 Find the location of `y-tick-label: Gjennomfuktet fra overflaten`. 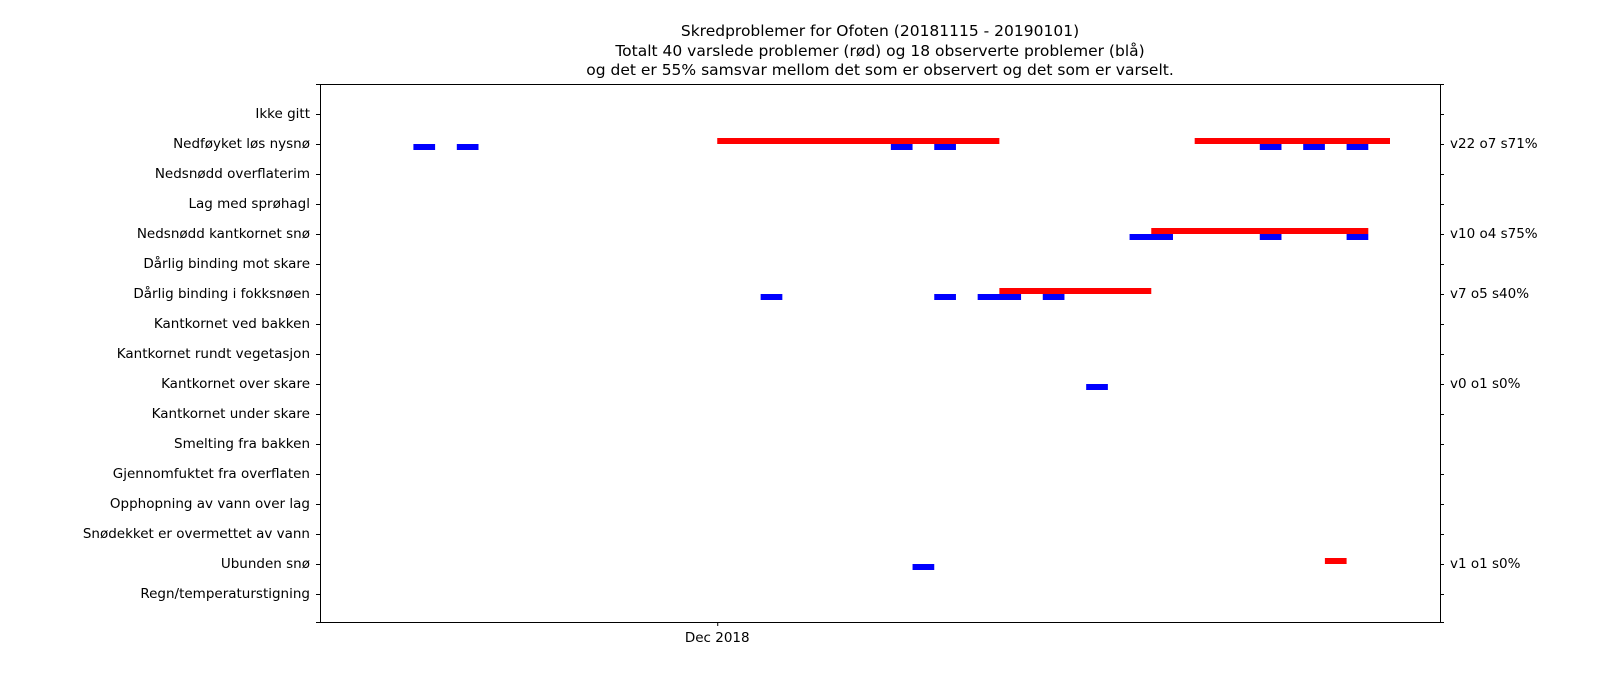

y-tick-label: Gjennomfuktet fra overflaten is located at coordinates (211, 474).